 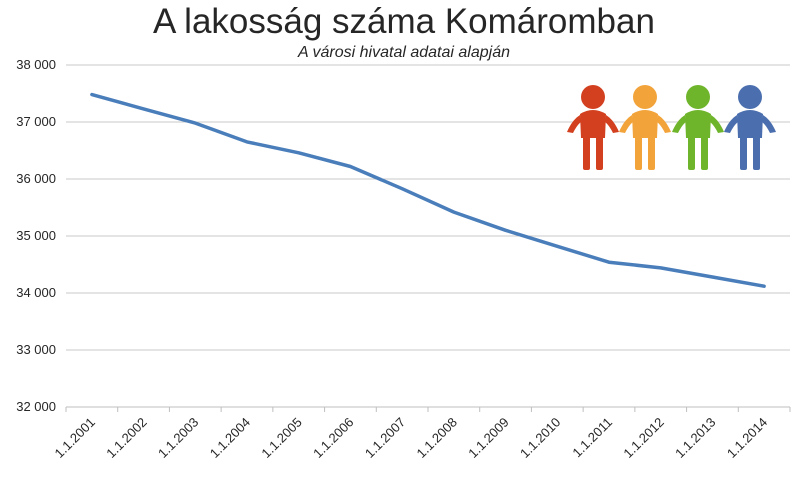 I want to click on x-tick-label: 1.1.2011, so click(x=592, y=438).